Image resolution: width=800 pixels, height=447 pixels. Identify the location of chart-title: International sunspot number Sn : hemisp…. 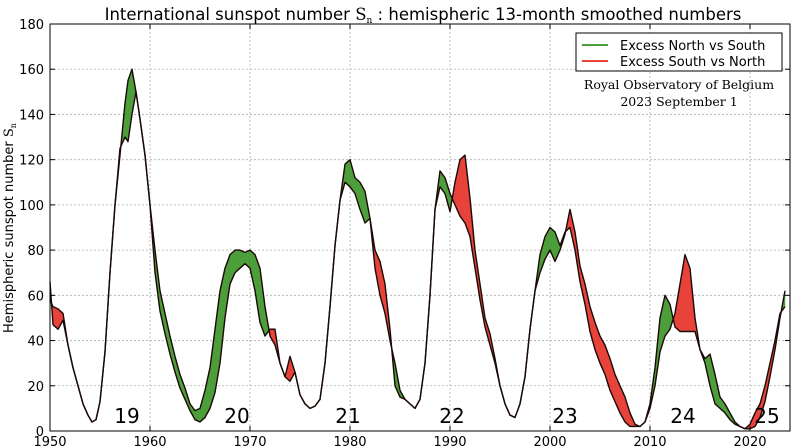
(423, 15).